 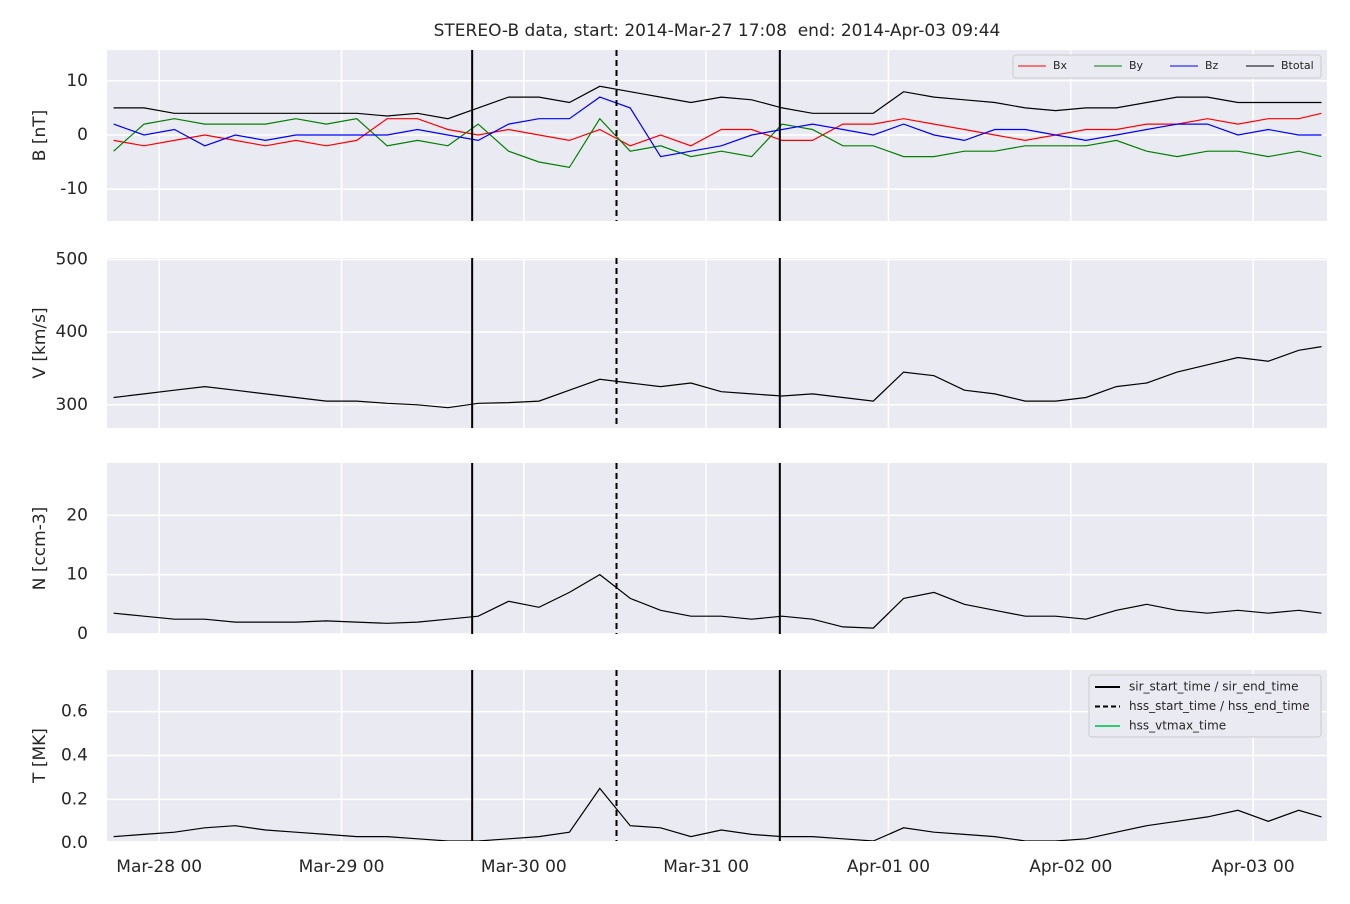 I want to click on y-tick-label: 0.2, so click(x=74, y=799).